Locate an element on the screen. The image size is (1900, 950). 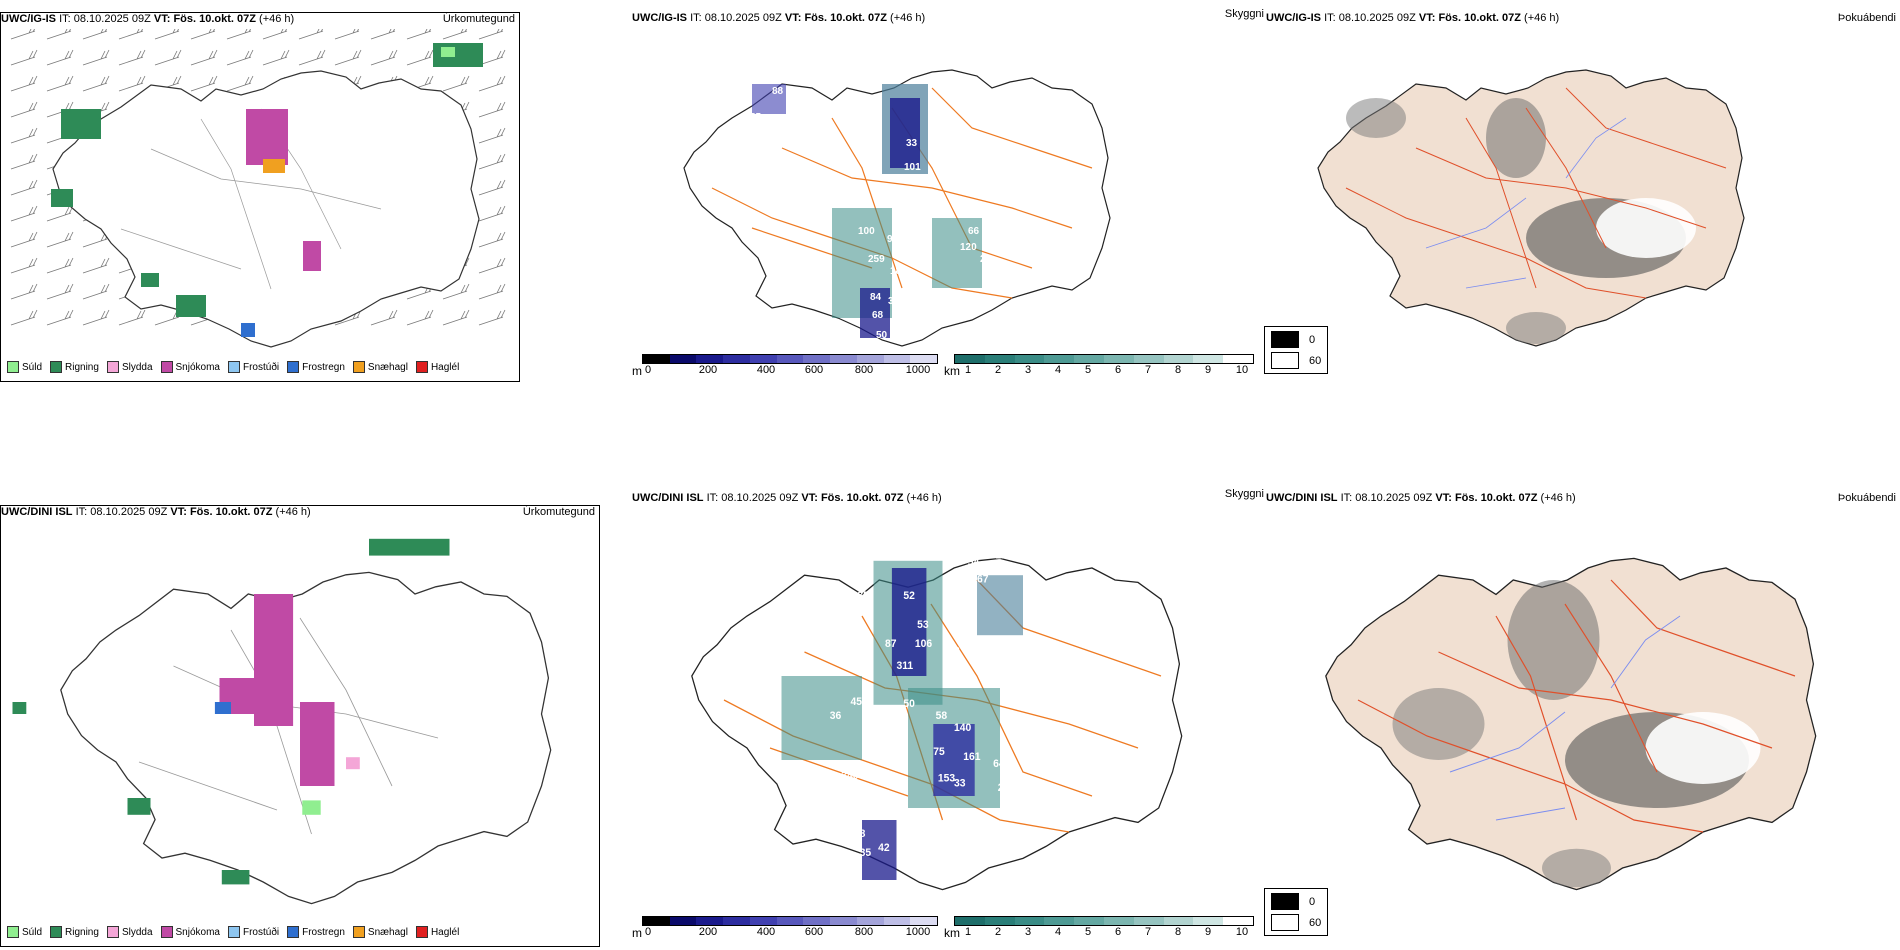
vis-tick: 6 is located at coordinates (1118, 932).